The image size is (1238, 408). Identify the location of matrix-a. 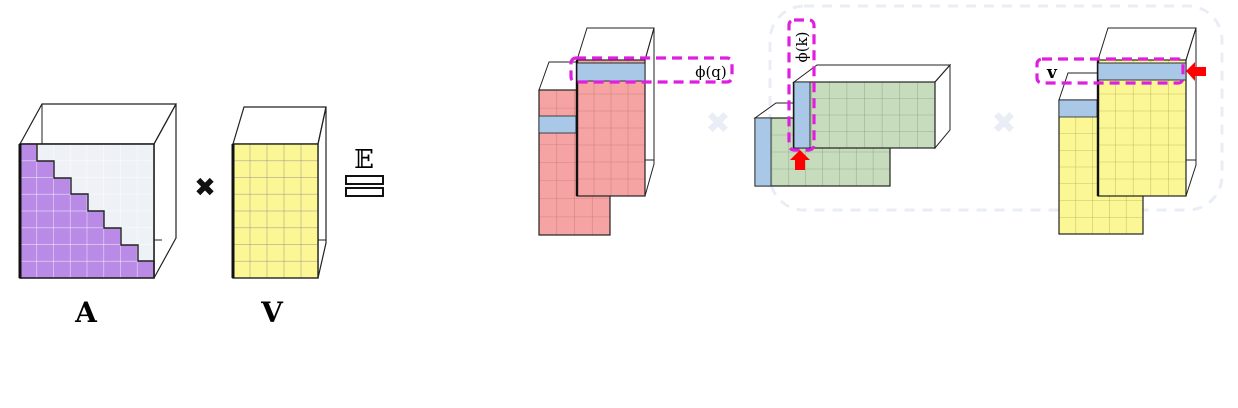
(98, 191).